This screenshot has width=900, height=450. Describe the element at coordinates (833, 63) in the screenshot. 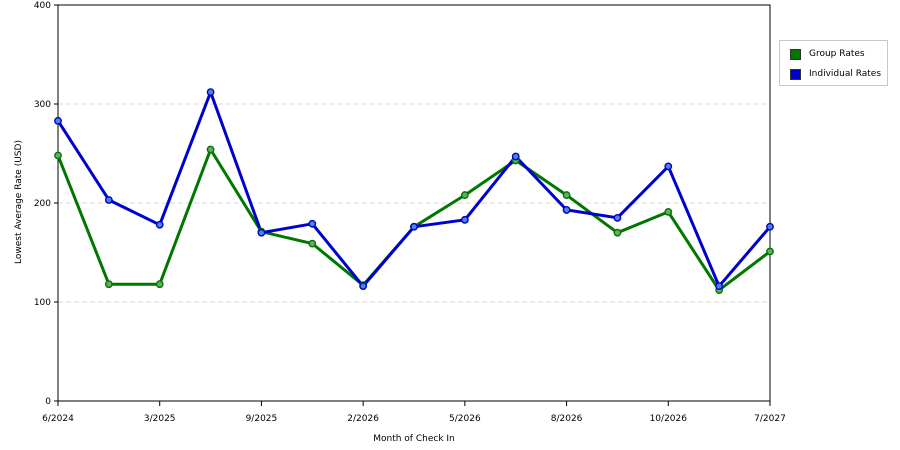

I see `chart-legend: Group Rates Individual Rates` at that location.